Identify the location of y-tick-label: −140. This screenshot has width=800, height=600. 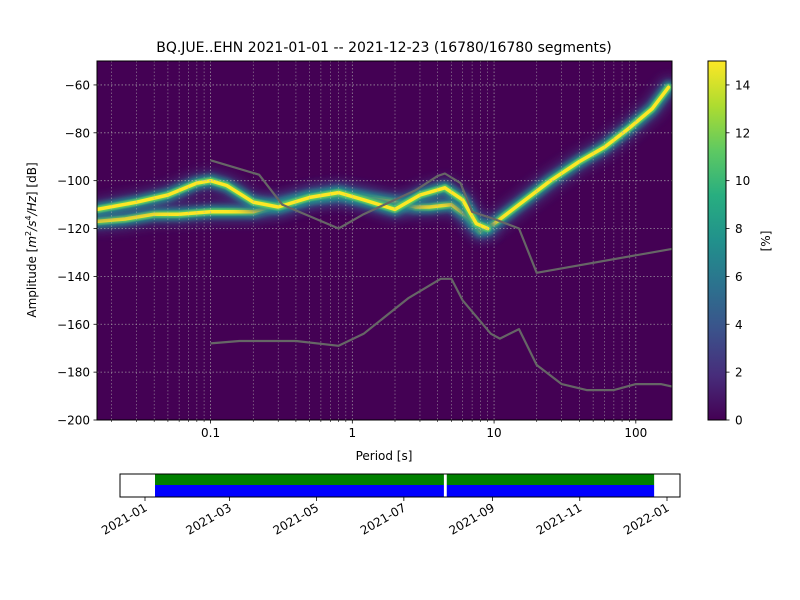
(73, 277).